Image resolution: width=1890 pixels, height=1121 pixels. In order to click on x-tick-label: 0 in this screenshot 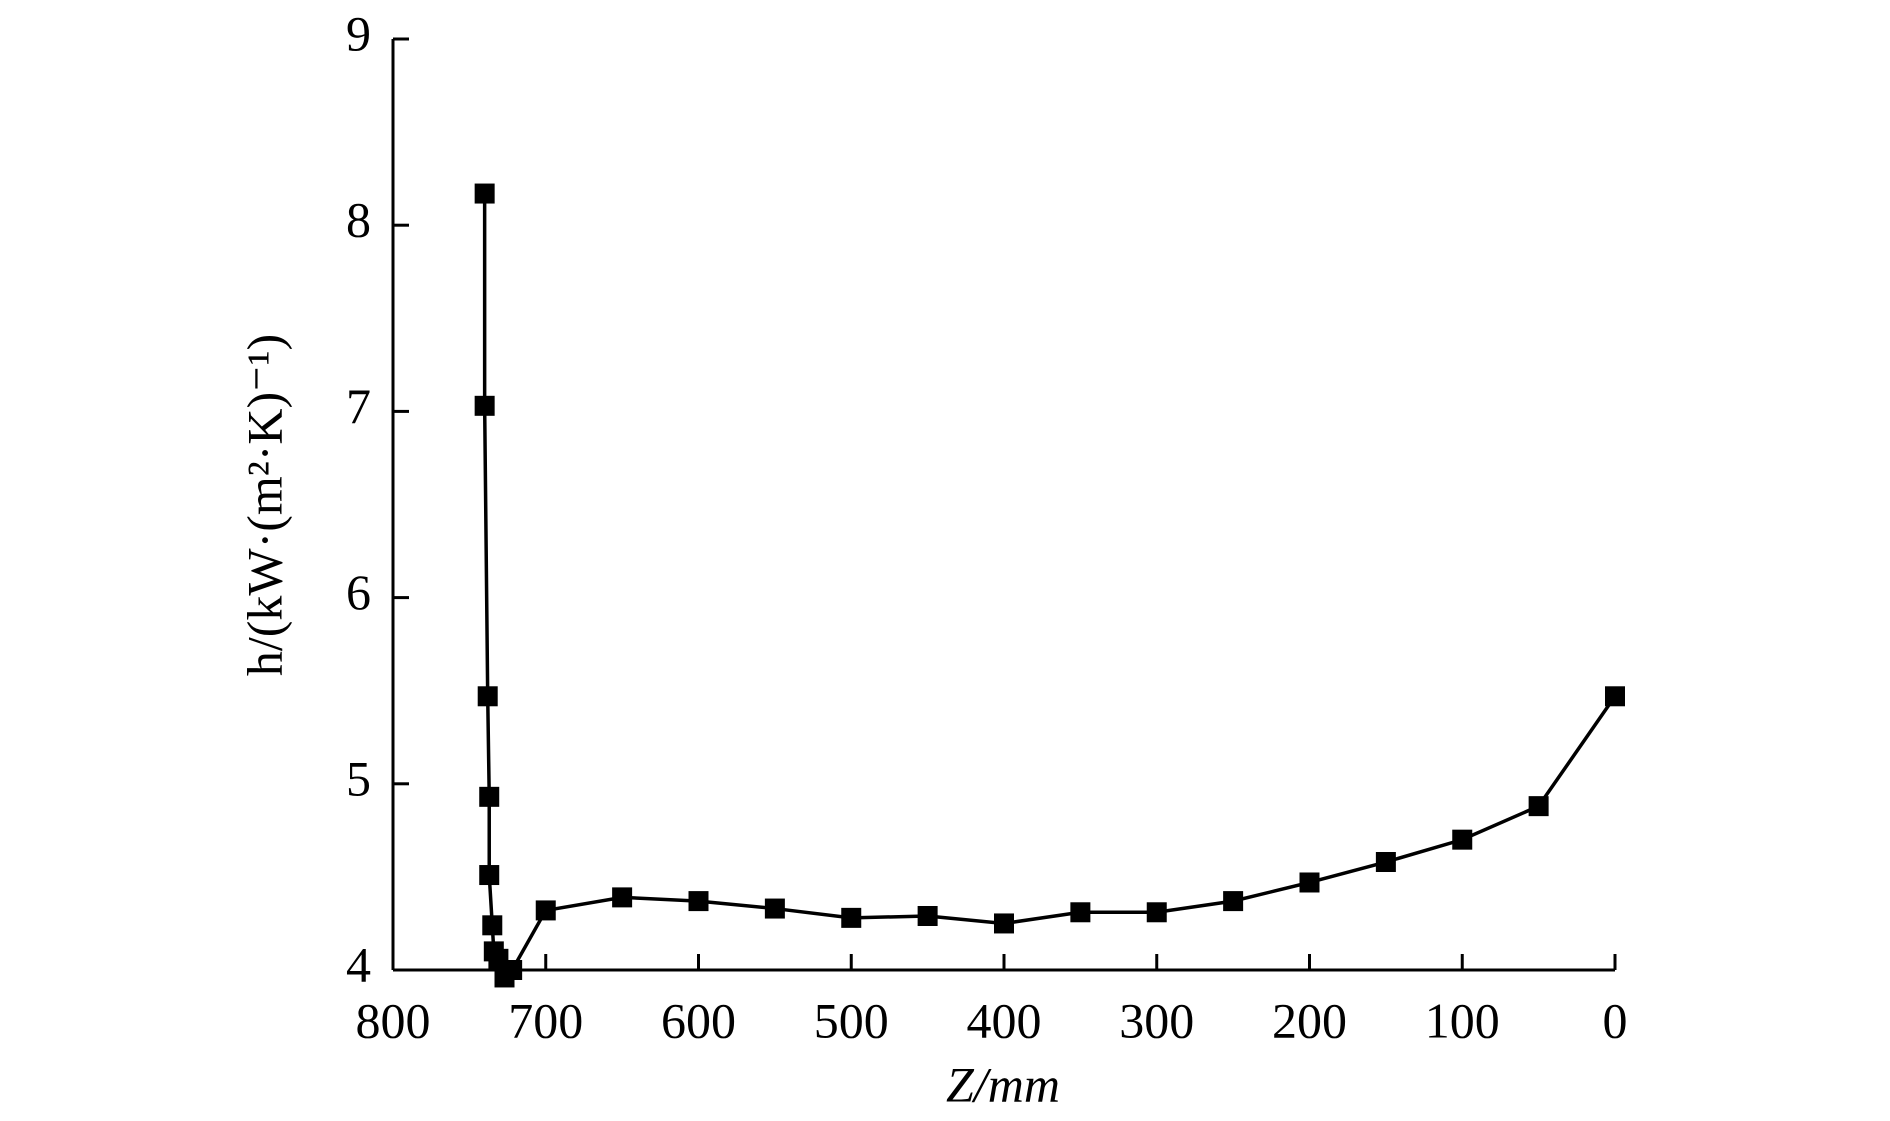, I will do `click(1615, 1020)`.